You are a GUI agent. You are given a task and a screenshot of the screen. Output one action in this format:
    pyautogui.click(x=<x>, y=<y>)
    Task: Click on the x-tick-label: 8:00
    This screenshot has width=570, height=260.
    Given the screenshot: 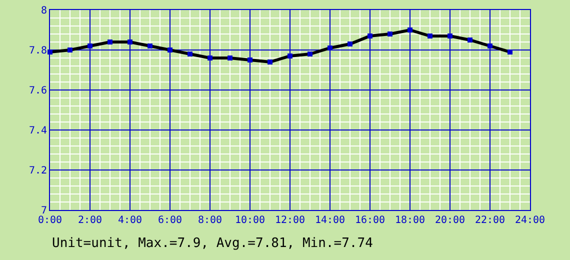 What is the action you would take?
    pyautogui.click(x=210, y=220)
    